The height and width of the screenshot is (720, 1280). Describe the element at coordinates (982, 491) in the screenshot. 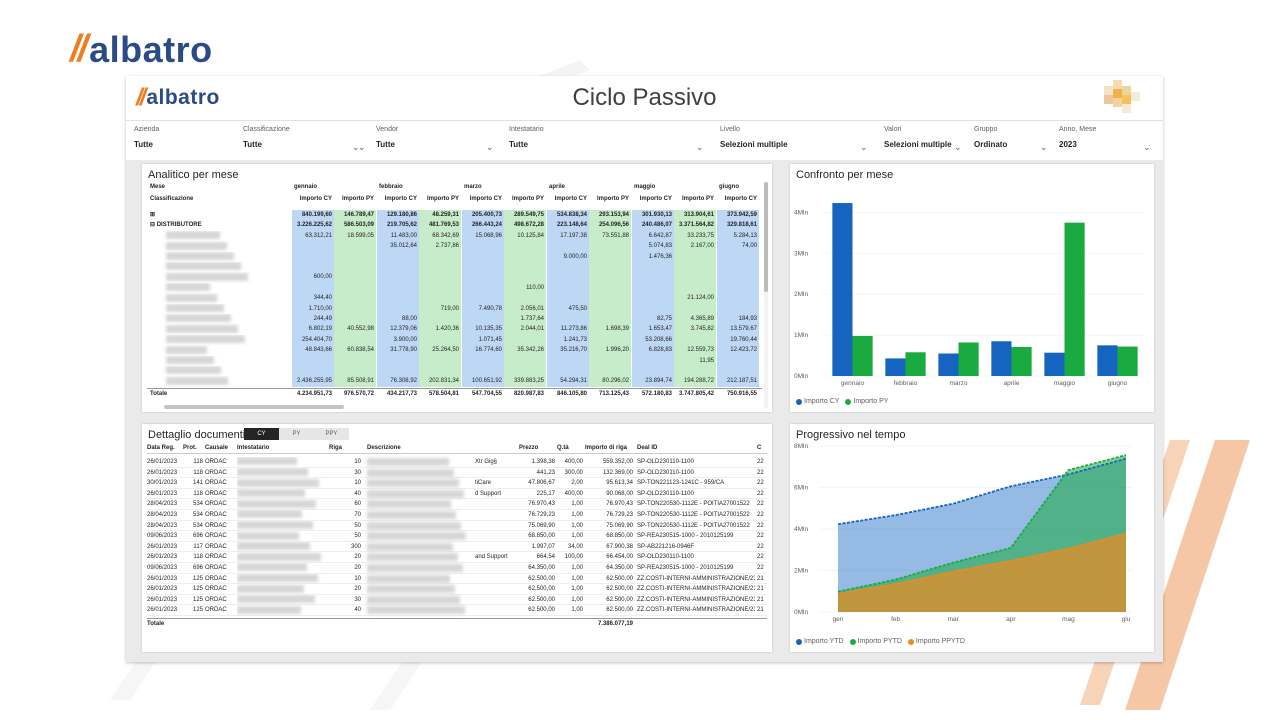

I see `line-ytd` at that location.